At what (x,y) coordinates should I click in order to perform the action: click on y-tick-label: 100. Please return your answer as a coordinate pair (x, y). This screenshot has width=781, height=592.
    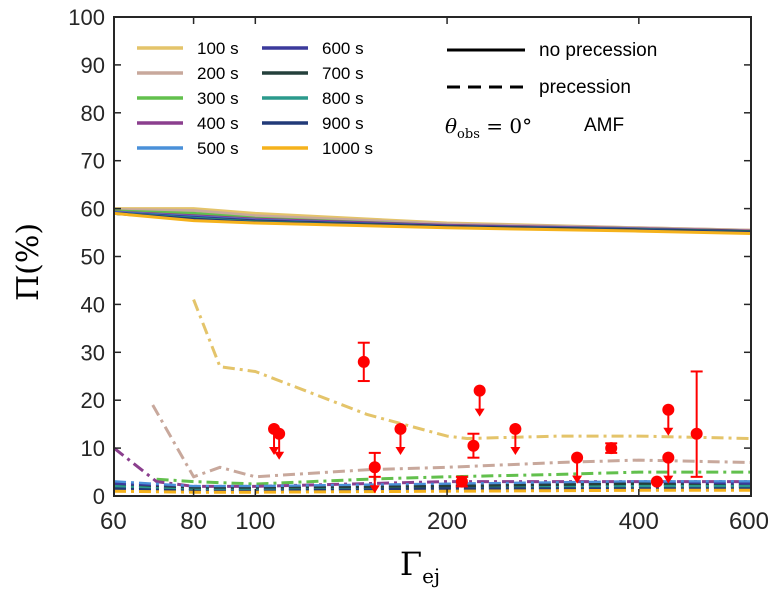
    Looking at the image, I should click on (86, 17).